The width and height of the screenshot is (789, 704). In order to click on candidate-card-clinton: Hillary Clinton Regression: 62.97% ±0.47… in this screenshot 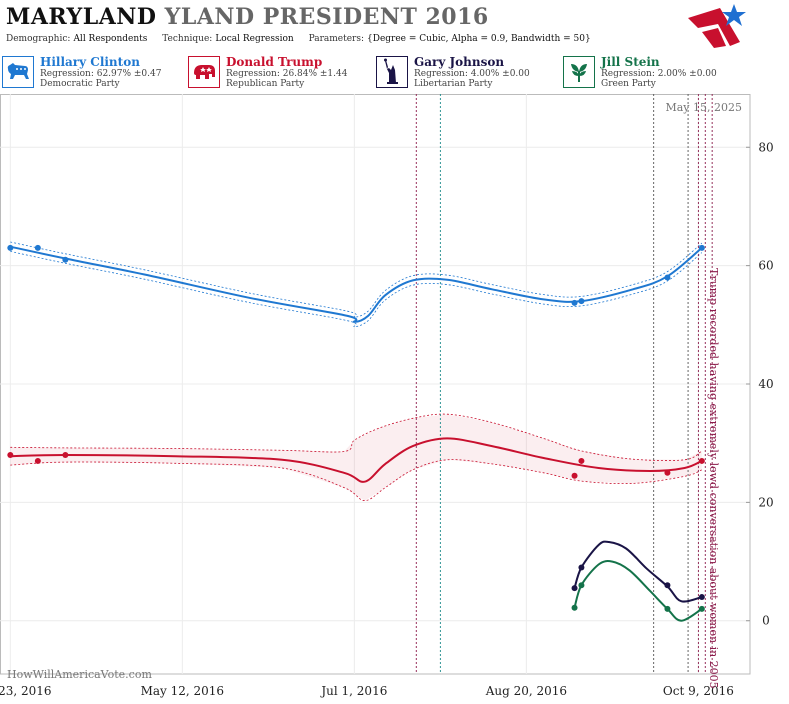, I will do `click(96, 73)`.